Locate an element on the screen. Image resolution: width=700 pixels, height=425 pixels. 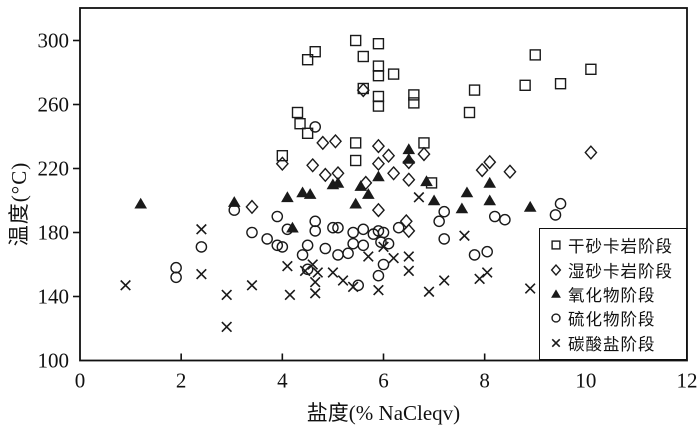
legend: 干砂卡岩阶段 湿砂卡岩阶段 氧化物阶段 硫化物阶段 碳酸盐阶段 is located at coordinates (613, 294).